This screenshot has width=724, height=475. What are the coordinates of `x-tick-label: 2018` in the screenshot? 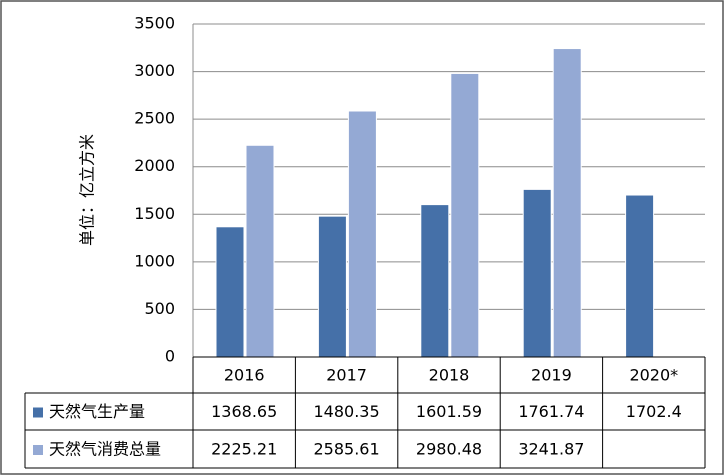 It's located at (449, 375).